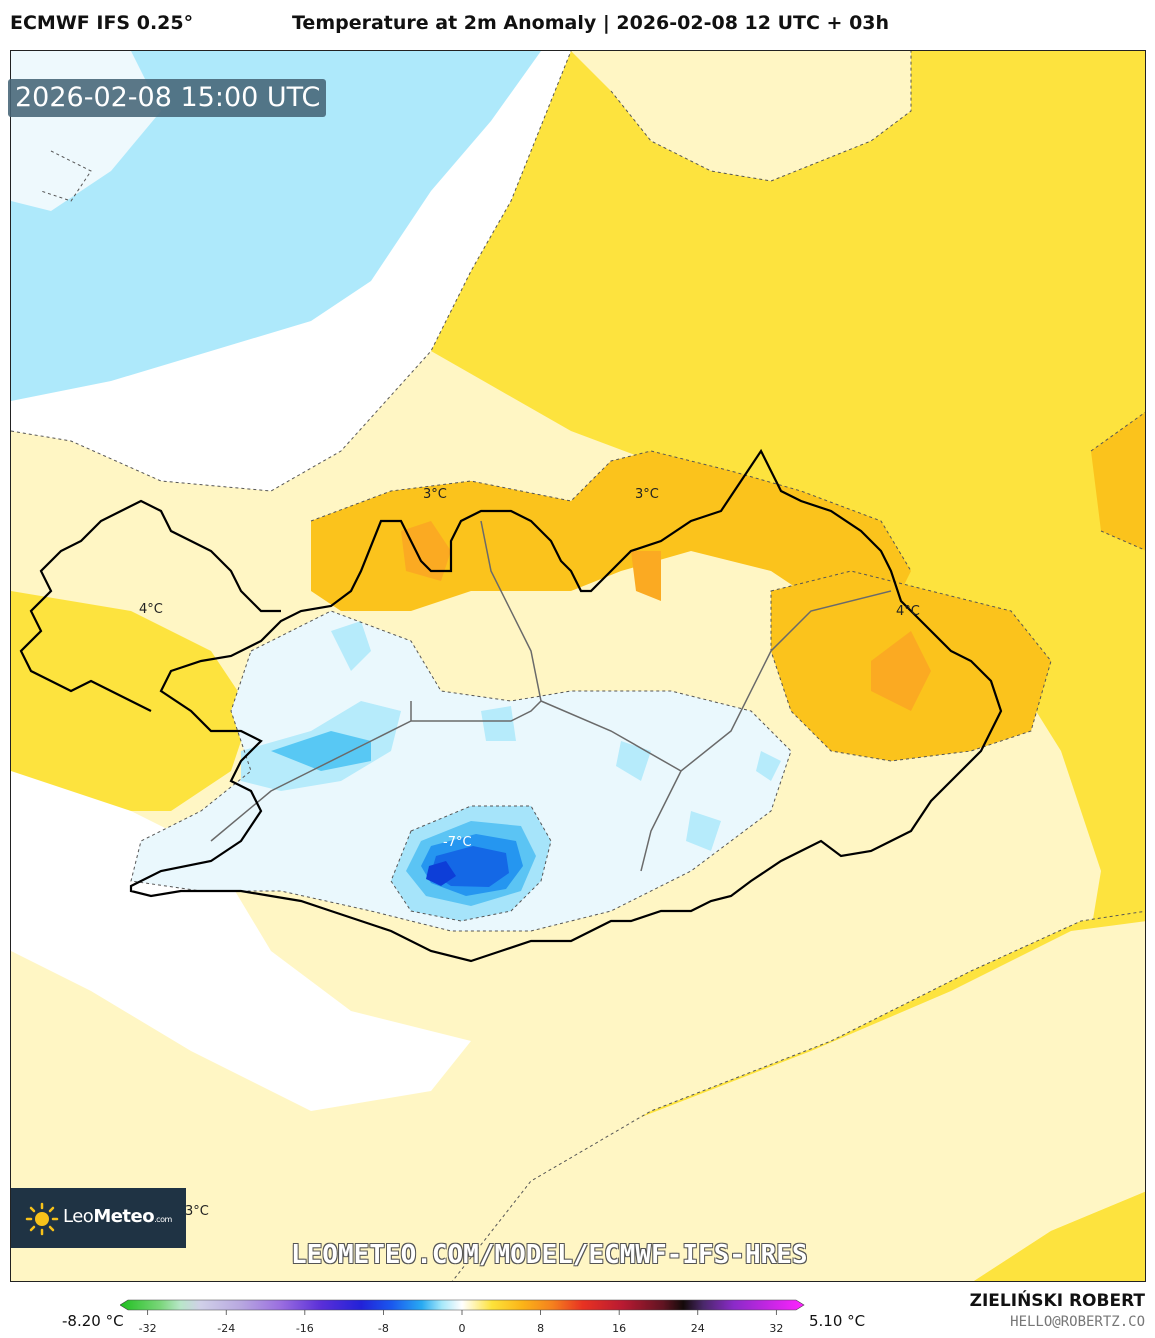 This screenshot has width=1155, height=1338. Describe the element at coordinates (462, 1305) in the screenshot. I see `colorbar-bar` at that location.